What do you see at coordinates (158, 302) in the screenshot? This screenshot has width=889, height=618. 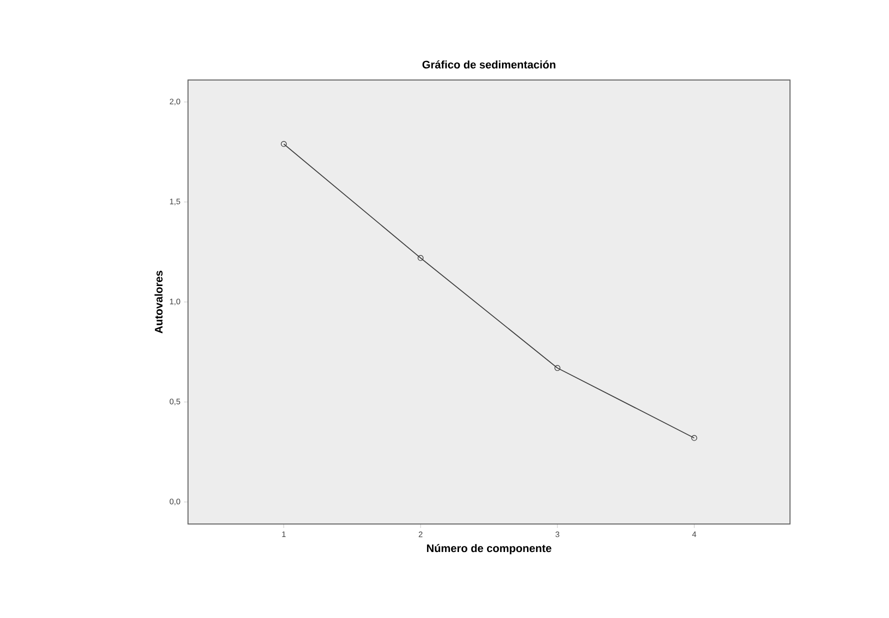 I see `y-axis-title: Autovalores` at bounding box center [158, 302].